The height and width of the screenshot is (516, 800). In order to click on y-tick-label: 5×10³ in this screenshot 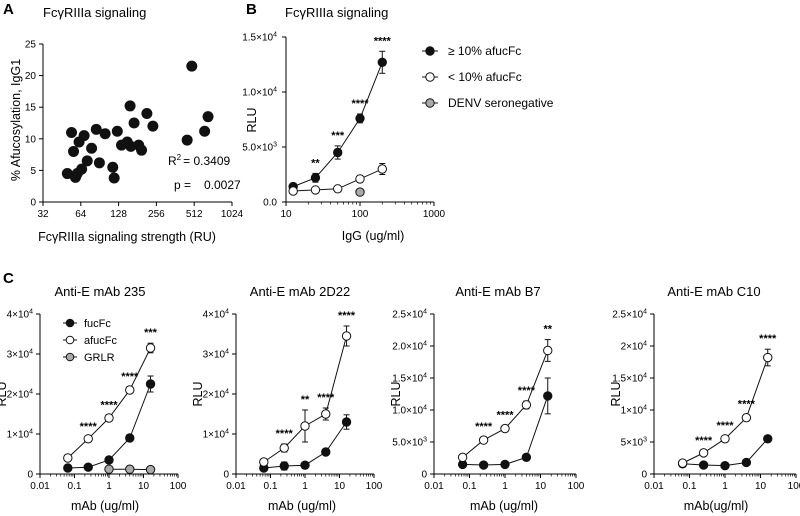, I will do `click(634, 443)`.